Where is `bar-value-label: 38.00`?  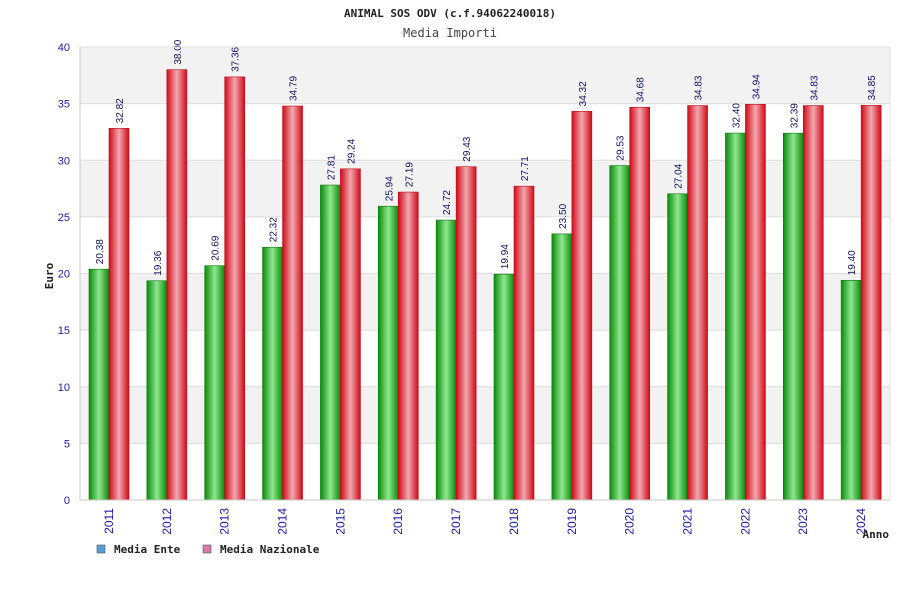
bar-value-label: 38.00 is located at coordinates (178, 51).